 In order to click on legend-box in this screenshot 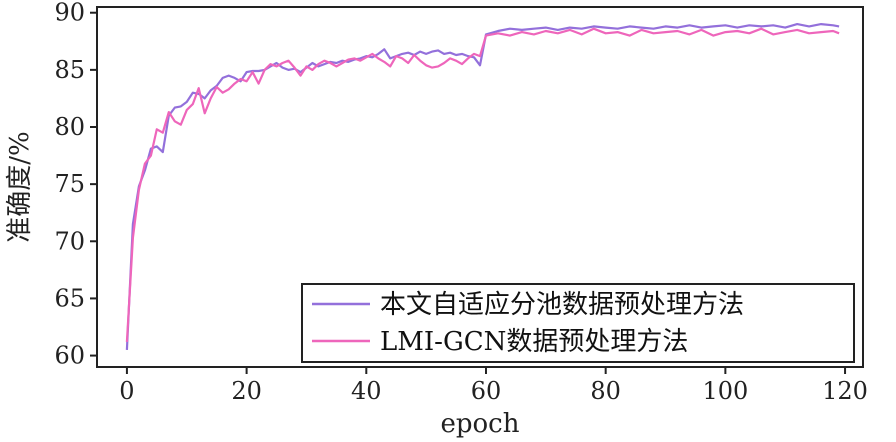, I will do `click(578, 323)`.